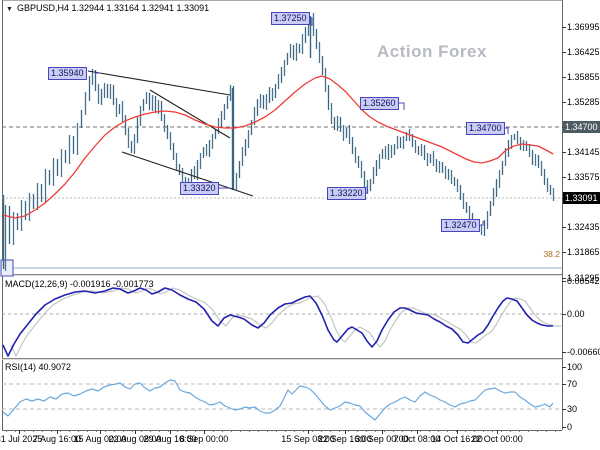 Image resolution: width=600 pixels, height=450 pixels. What do you see at coordinates (583, 227) in the screenshot?
I see `price-axis-label: 1.32435` at bounding box center [583, 227].